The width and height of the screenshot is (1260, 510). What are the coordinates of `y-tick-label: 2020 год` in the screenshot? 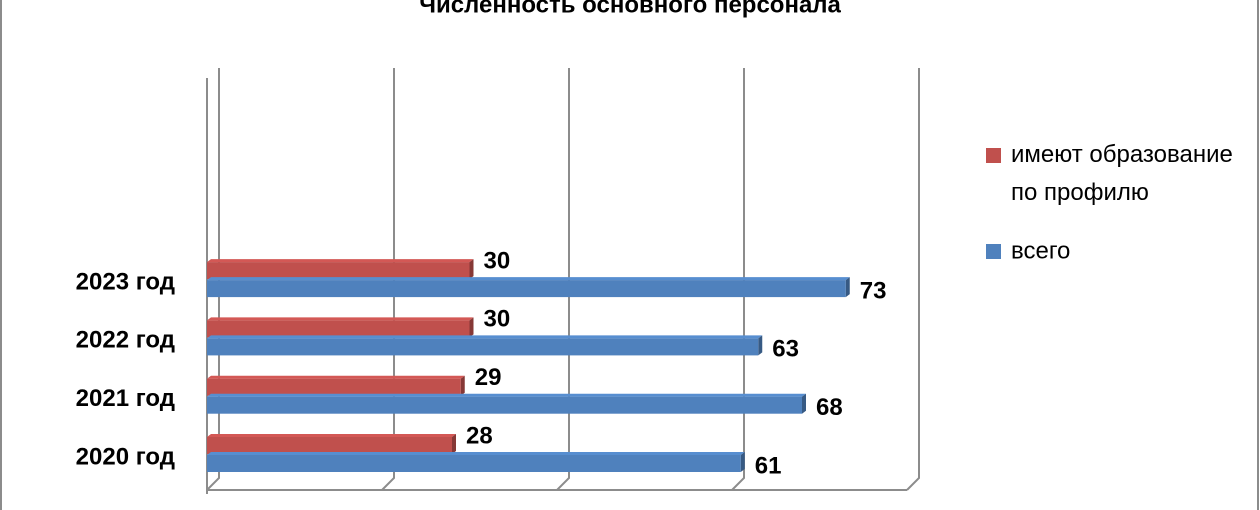 It's located at (125, 456).